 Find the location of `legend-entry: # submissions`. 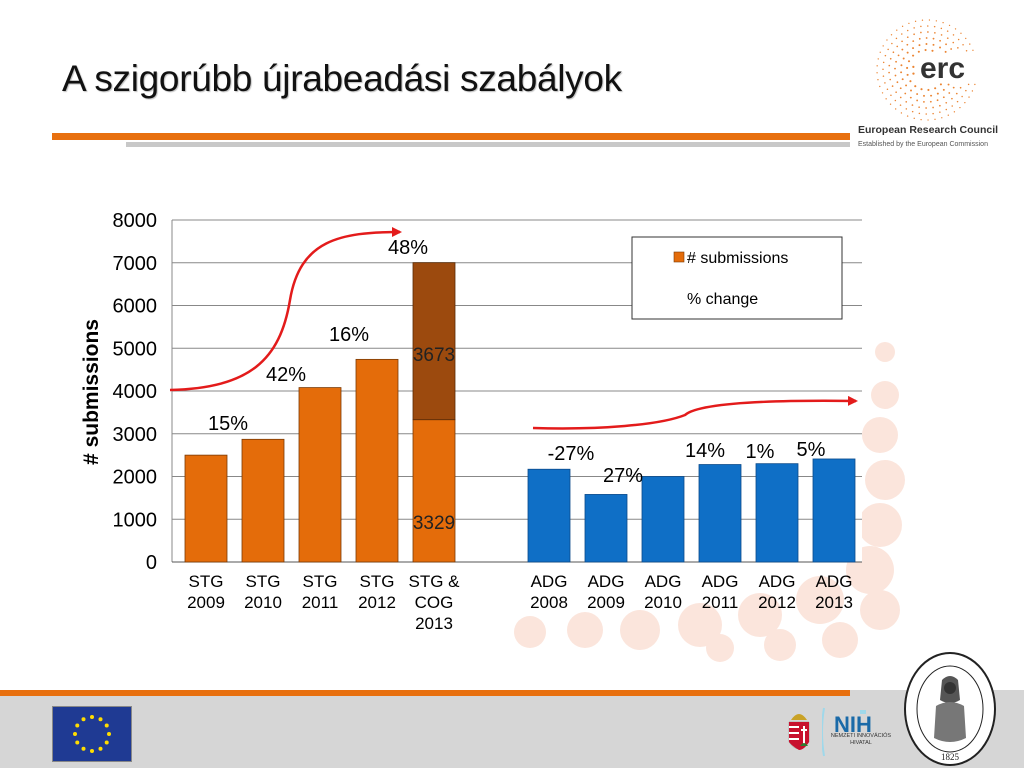

legend-entry: # submissions is located at coordinates (737, 258).